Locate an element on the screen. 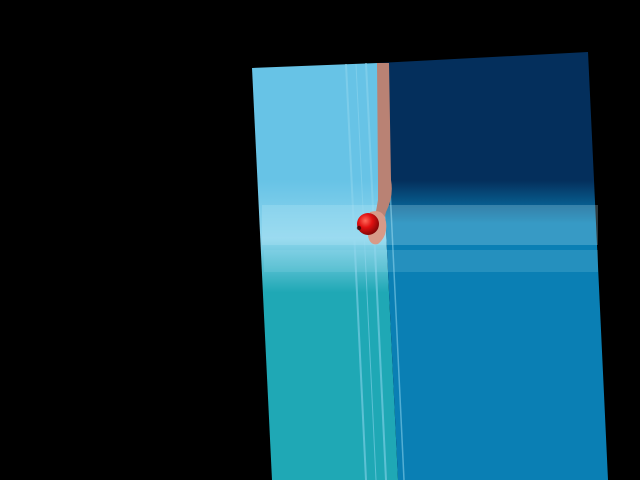 The width and height of the screenshot is (640, 480). glare-band is located at coordinates (430, 225).